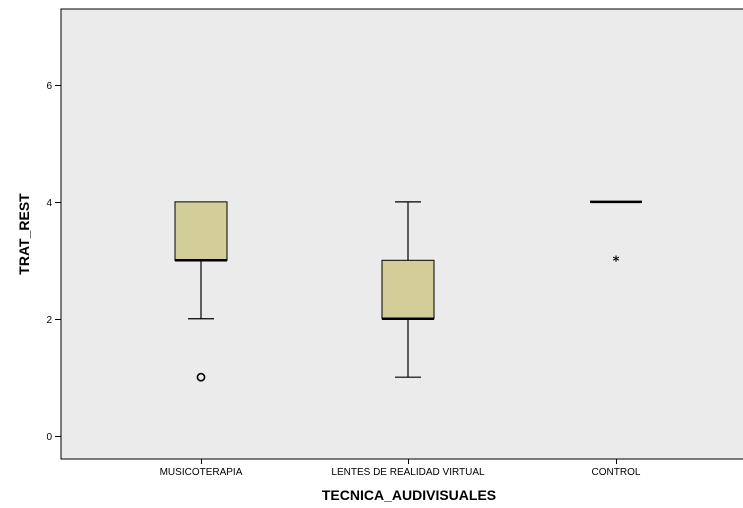 The image size is (743, 508). What do you see at coordinates (408, 472) in the screenshot?
I see `x-category-label: LENTES DE REALIDAD VIRTUAL` at bounding box center [408, 472].